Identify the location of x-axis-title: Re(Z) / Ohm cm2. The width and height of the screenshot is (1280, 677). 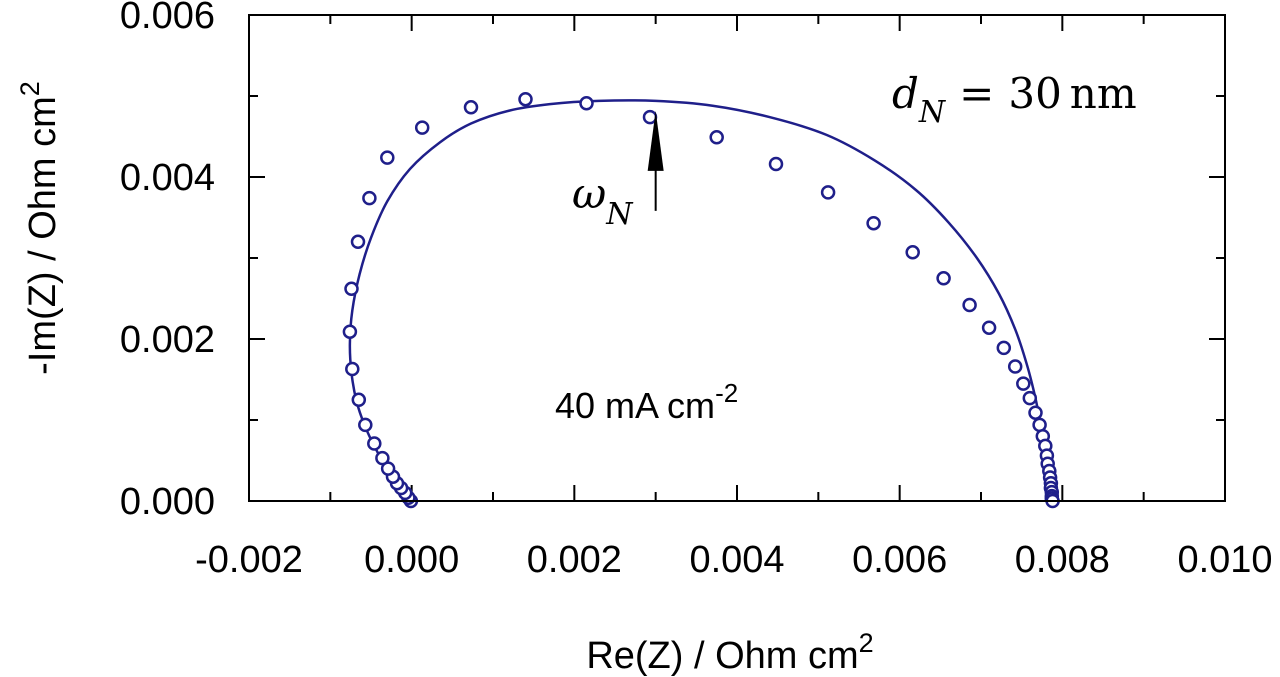
(729, 652).